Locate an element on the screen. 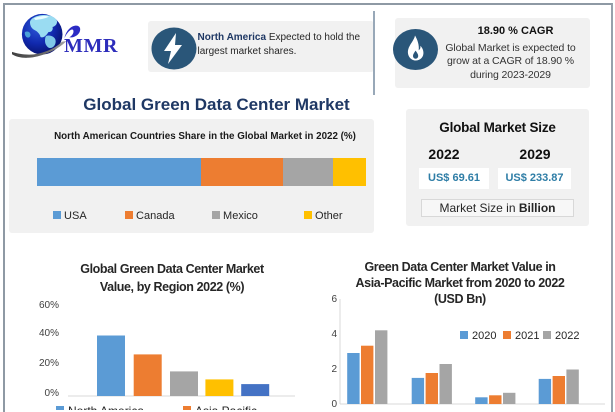 This screenshot has height=412, width=615. svg-text: 2022 is located at coordinates (567, 336).